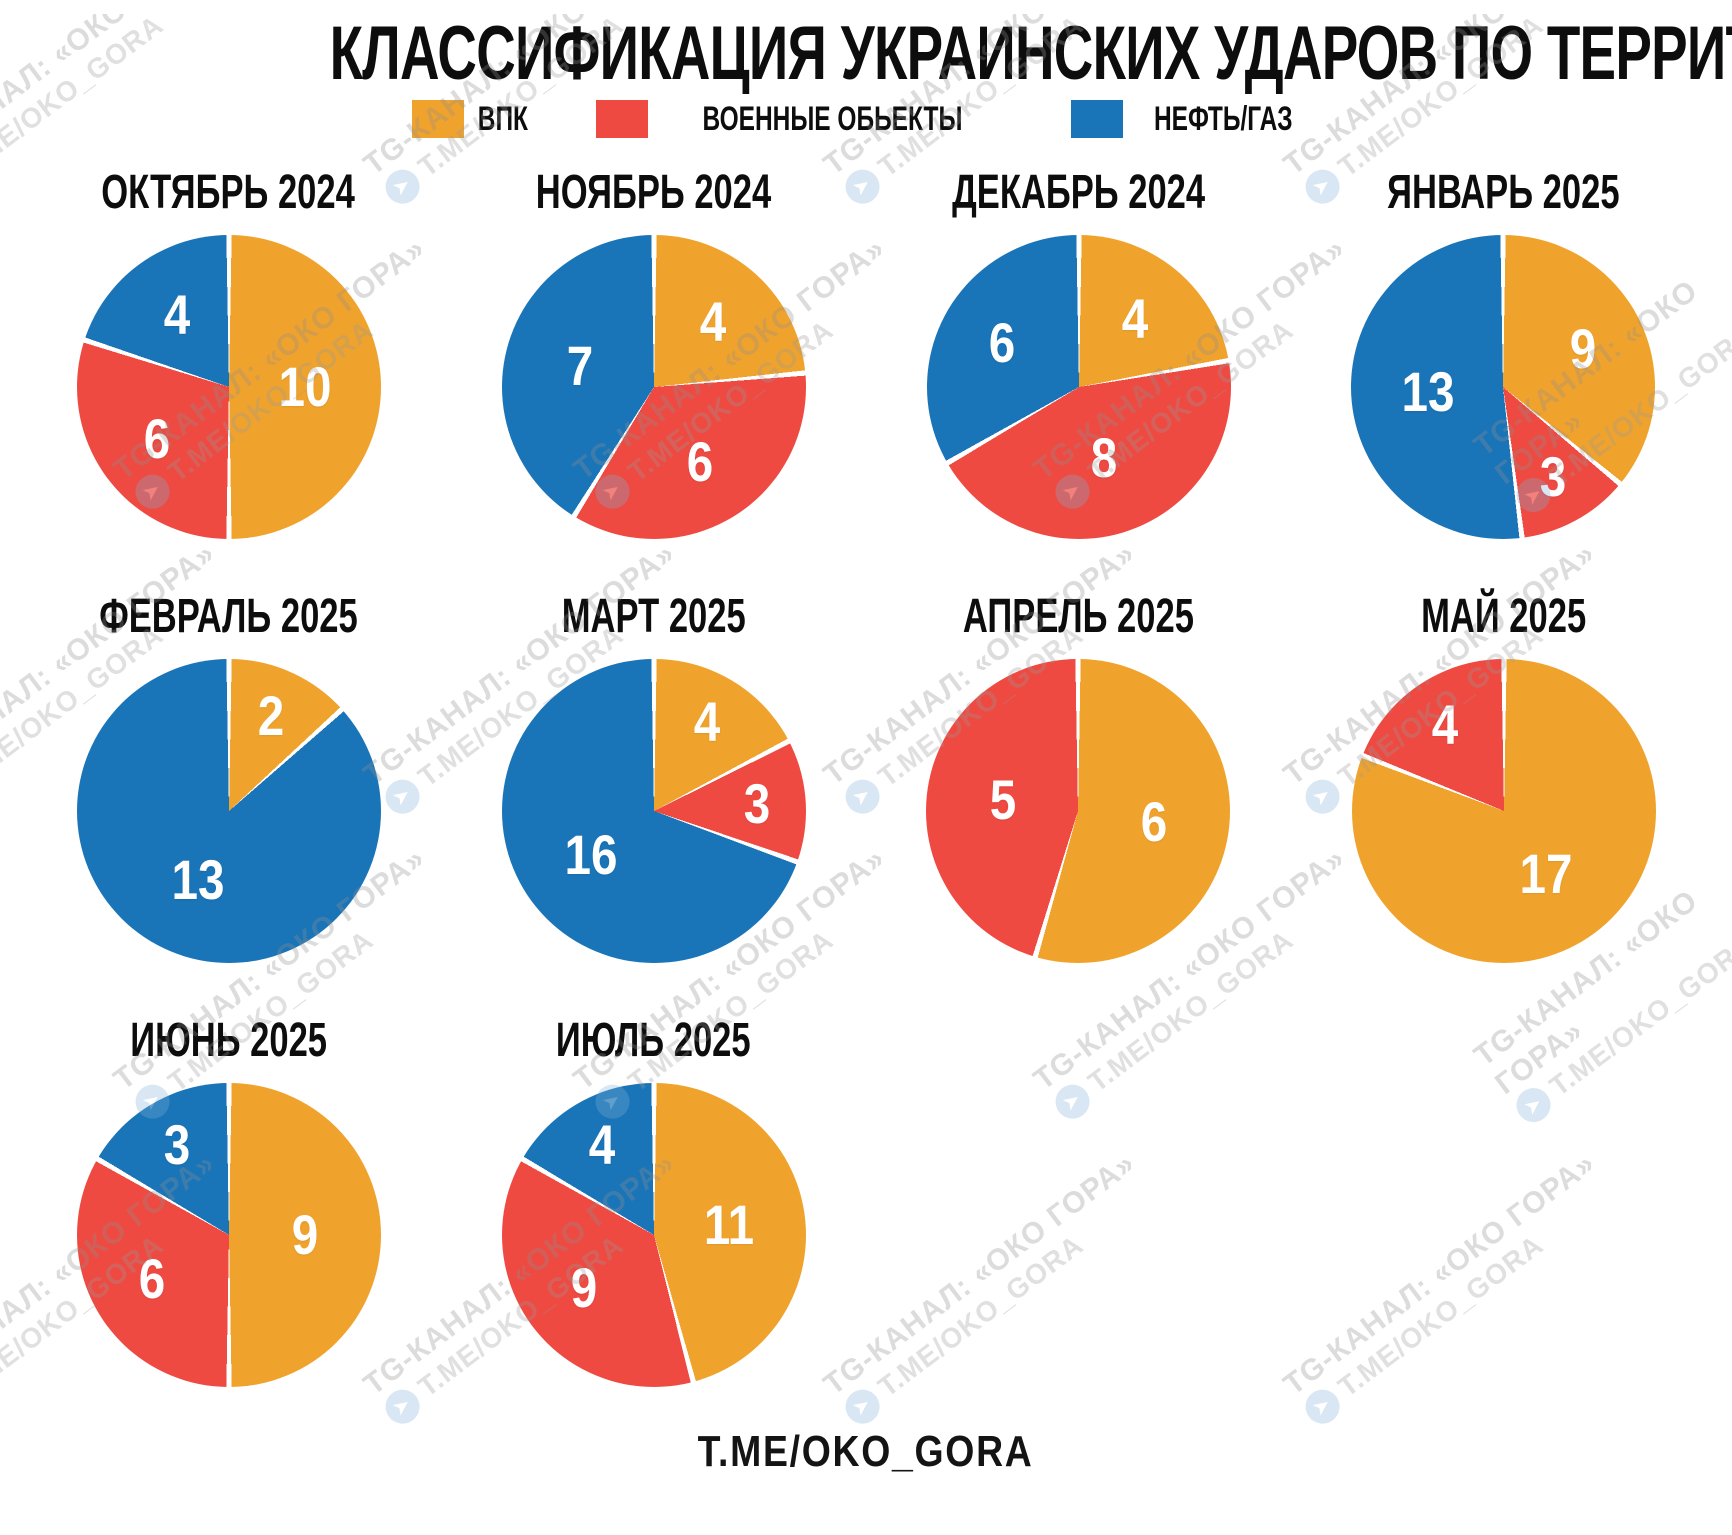 The image size is (1732, 1535). I want to click on legend: ВПК ВОЕННЫЕ ОБЬЕКТЫ НЕФТЬ/ГАЗ, so click(866, 119).